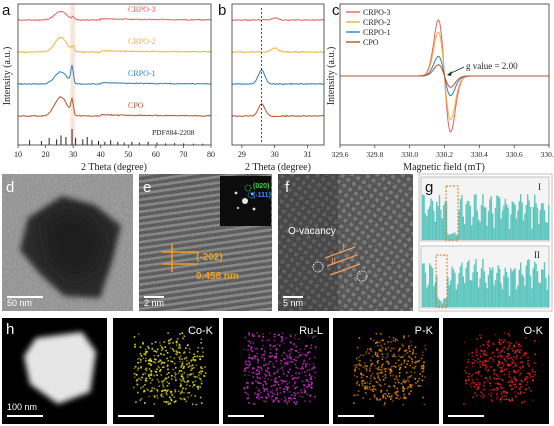  I want to click on eds-map-ru-l: Ru-L, so click(276, 371).